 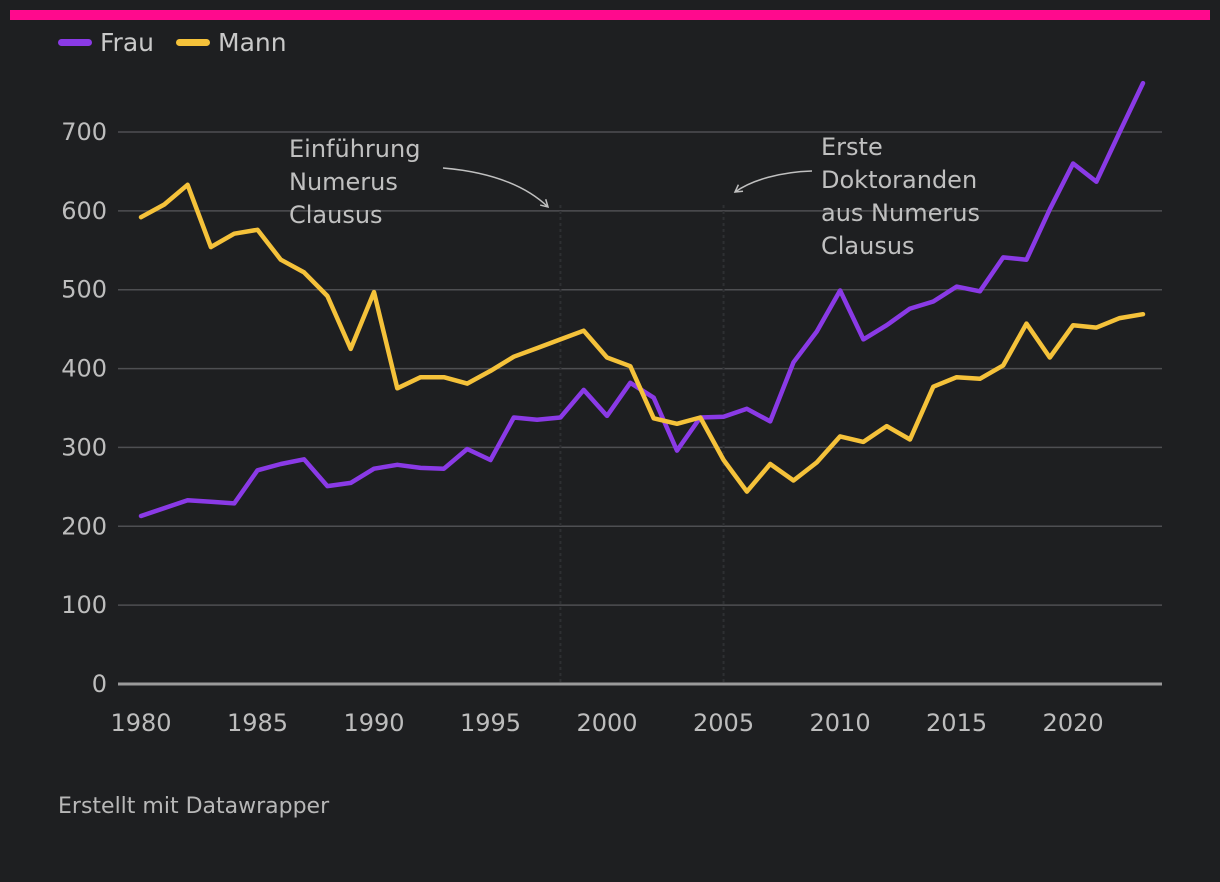 I want to click on annotation-text: Einführung, so click(x=354, y=149).